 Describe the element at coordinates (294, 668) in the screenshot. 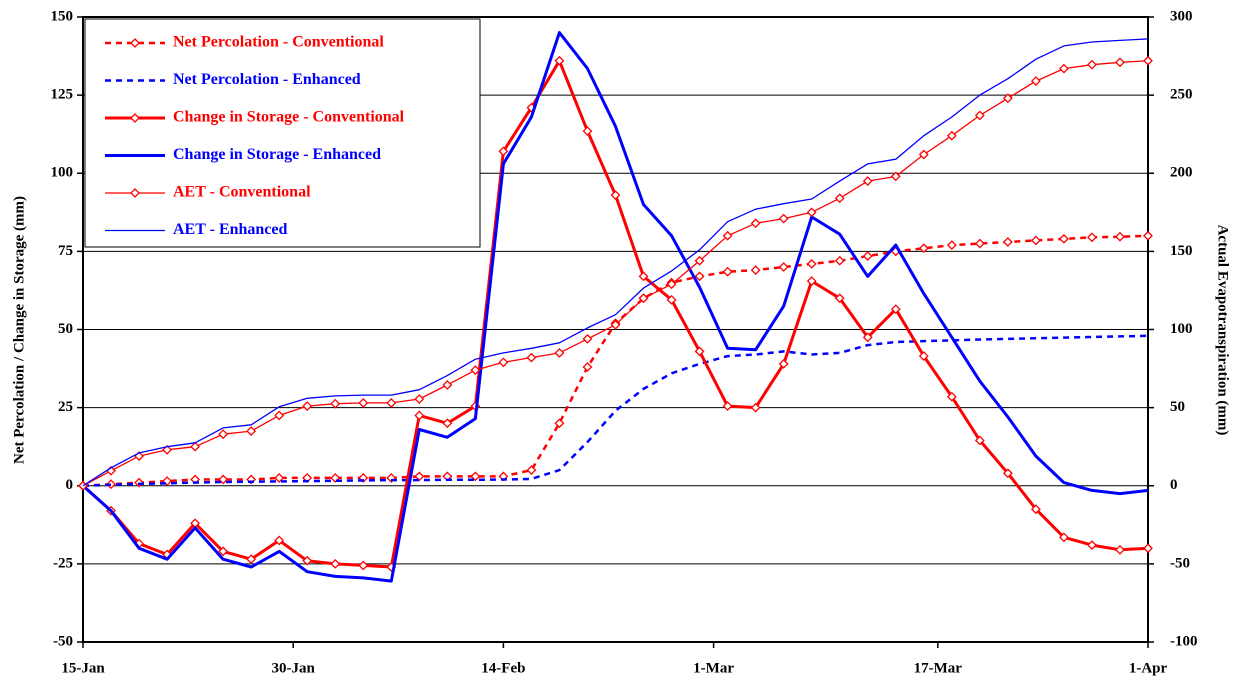

I see `x-tick-label: 30-Jan` at that location.